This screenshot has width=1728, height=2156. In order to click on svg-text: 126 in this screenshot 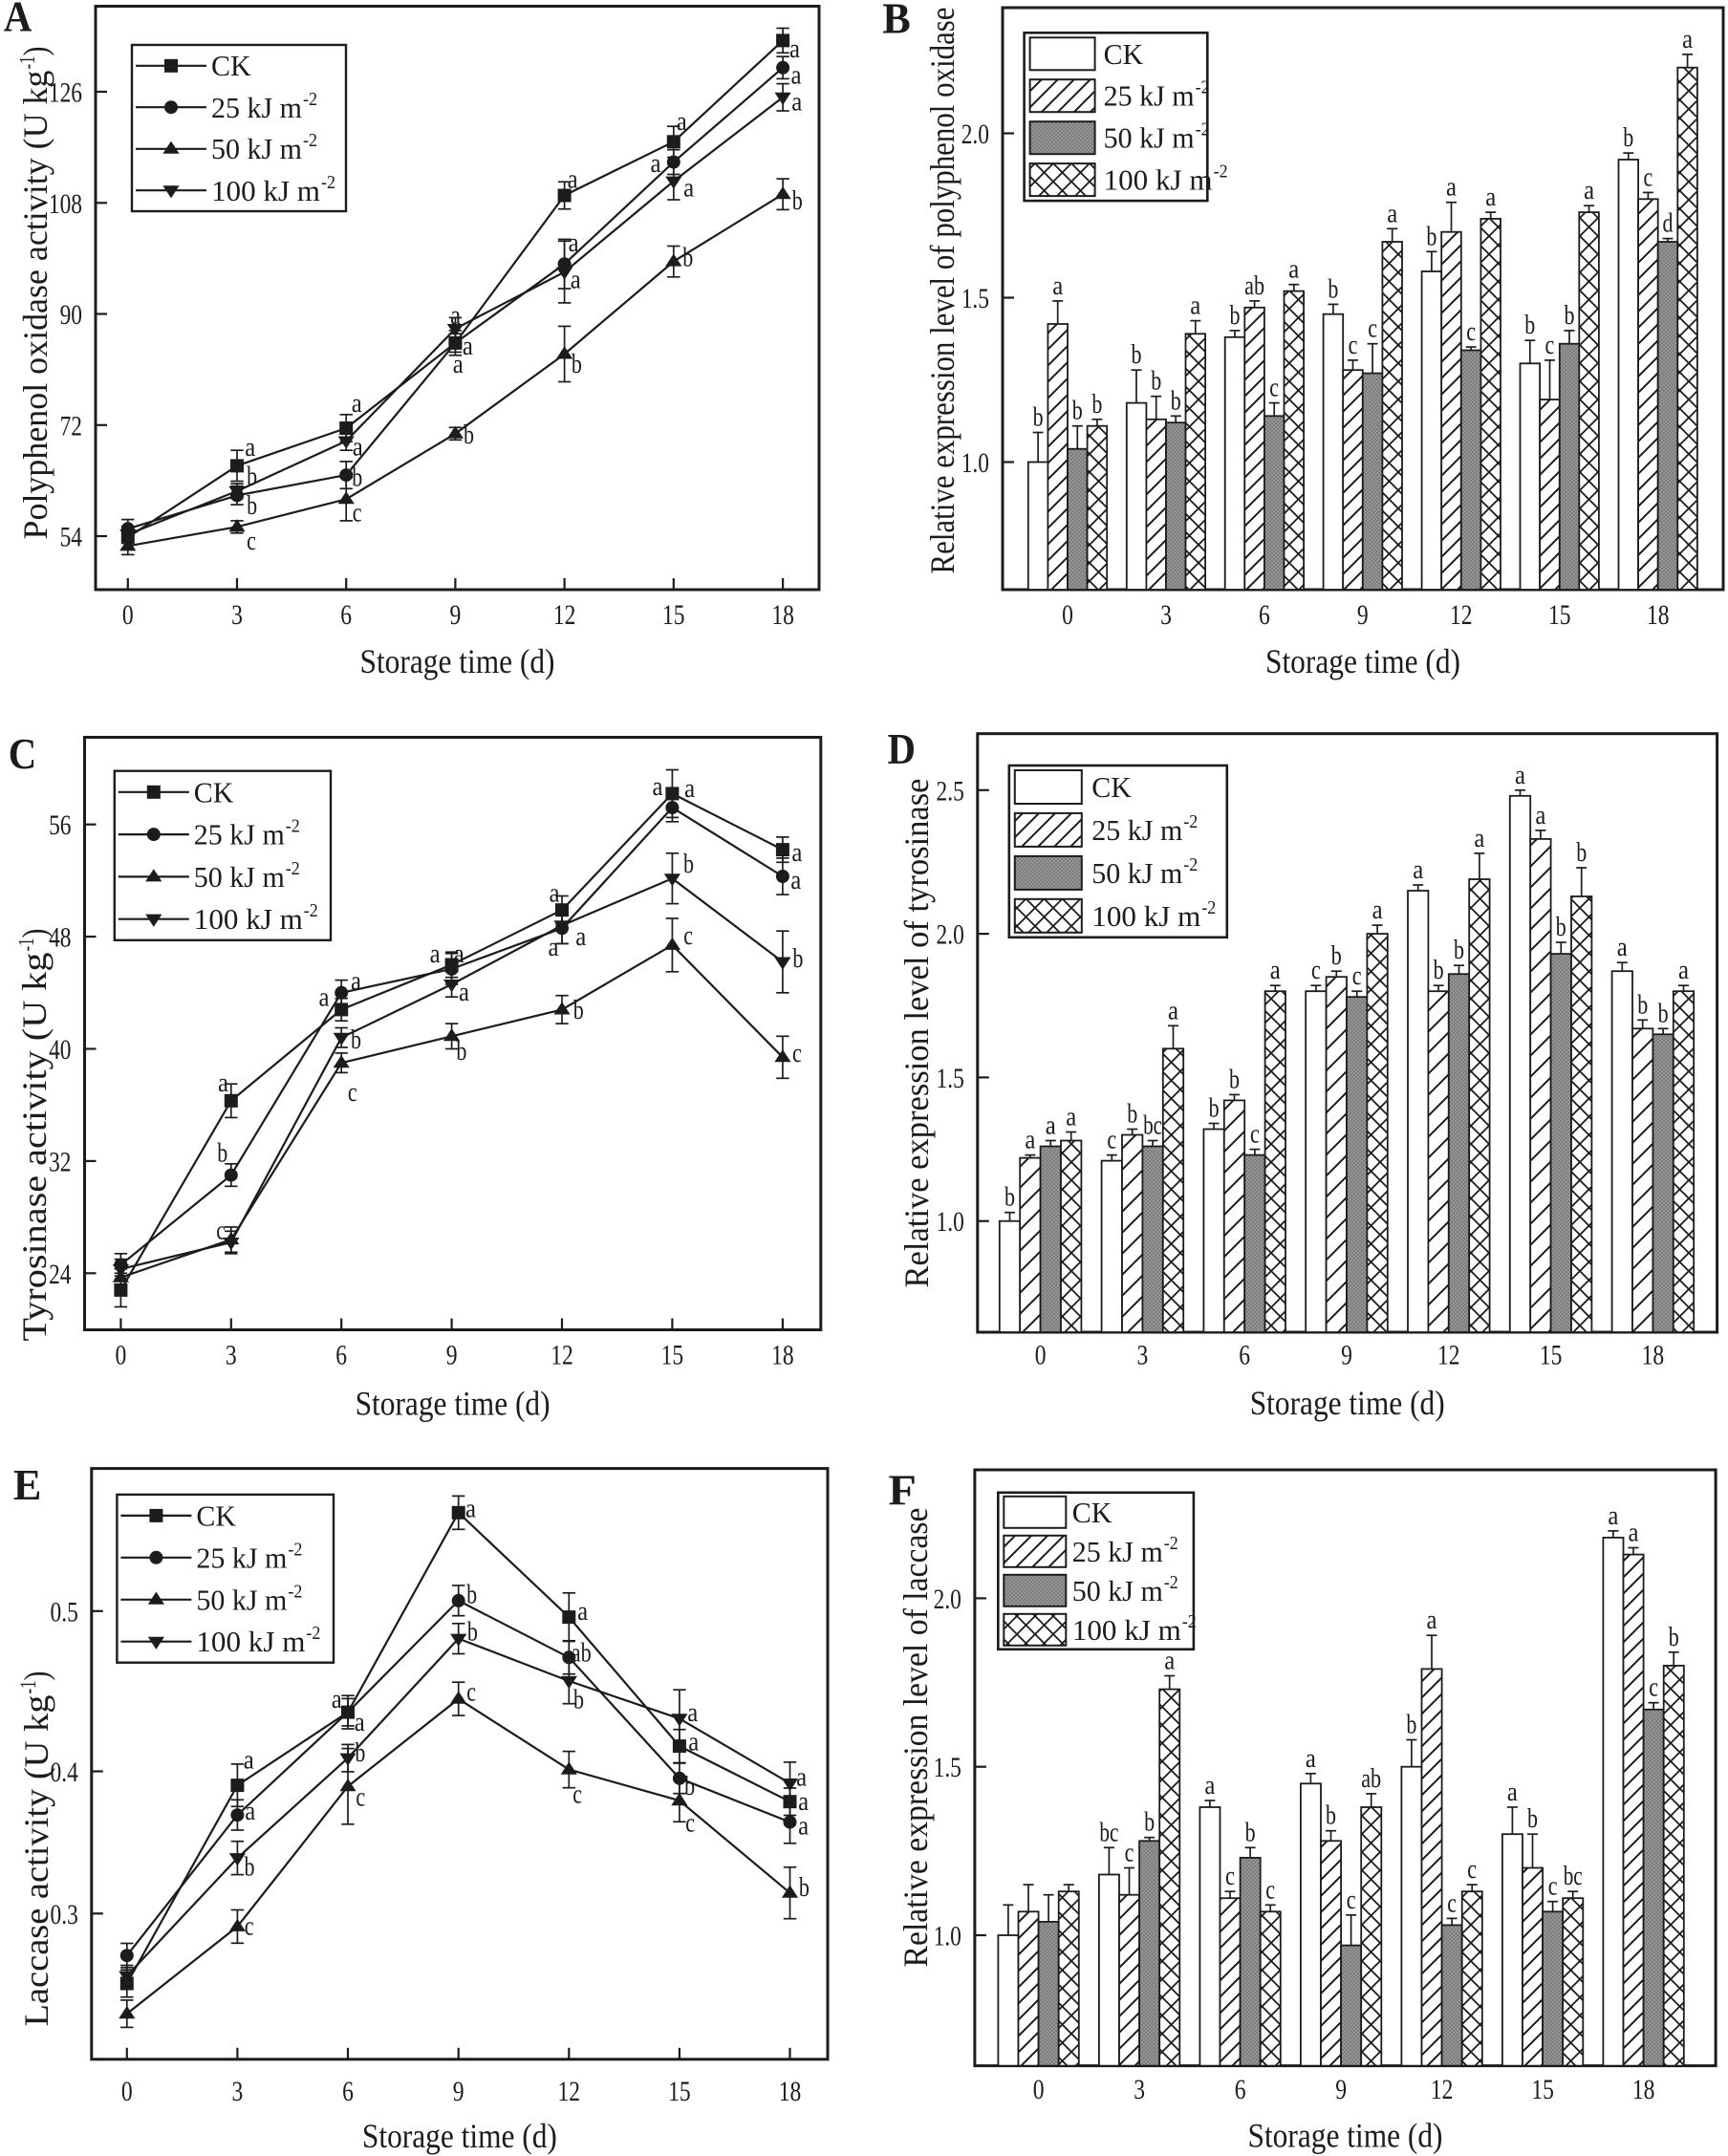, I will do `click(65, 93)`.